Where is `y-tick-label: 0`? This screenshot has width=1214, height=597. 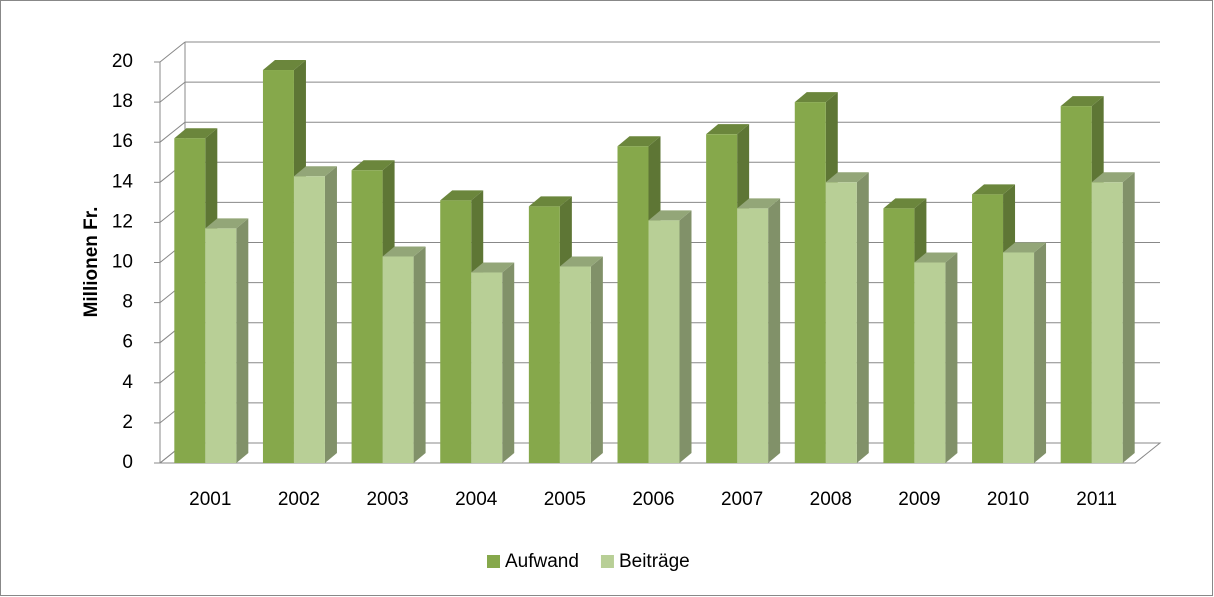 y-tick-label: 0 is located at coordinates (127, 462).